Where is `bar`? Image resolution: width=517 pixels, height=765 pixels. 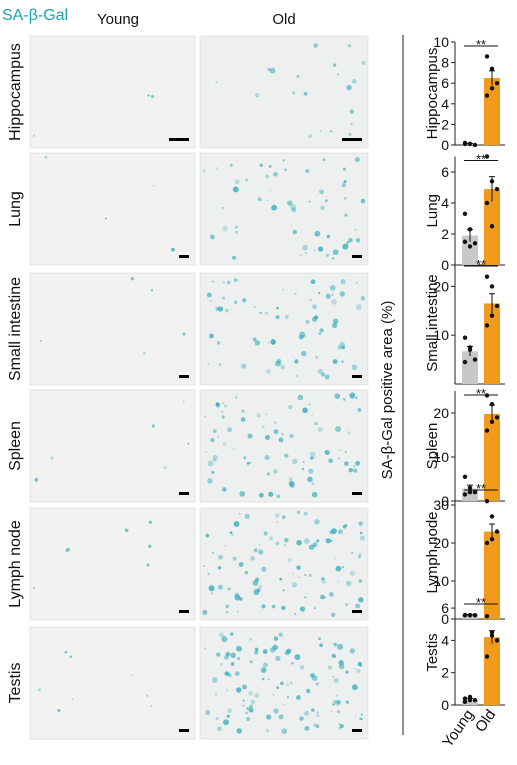 bar is located at coordinates (470, 702).